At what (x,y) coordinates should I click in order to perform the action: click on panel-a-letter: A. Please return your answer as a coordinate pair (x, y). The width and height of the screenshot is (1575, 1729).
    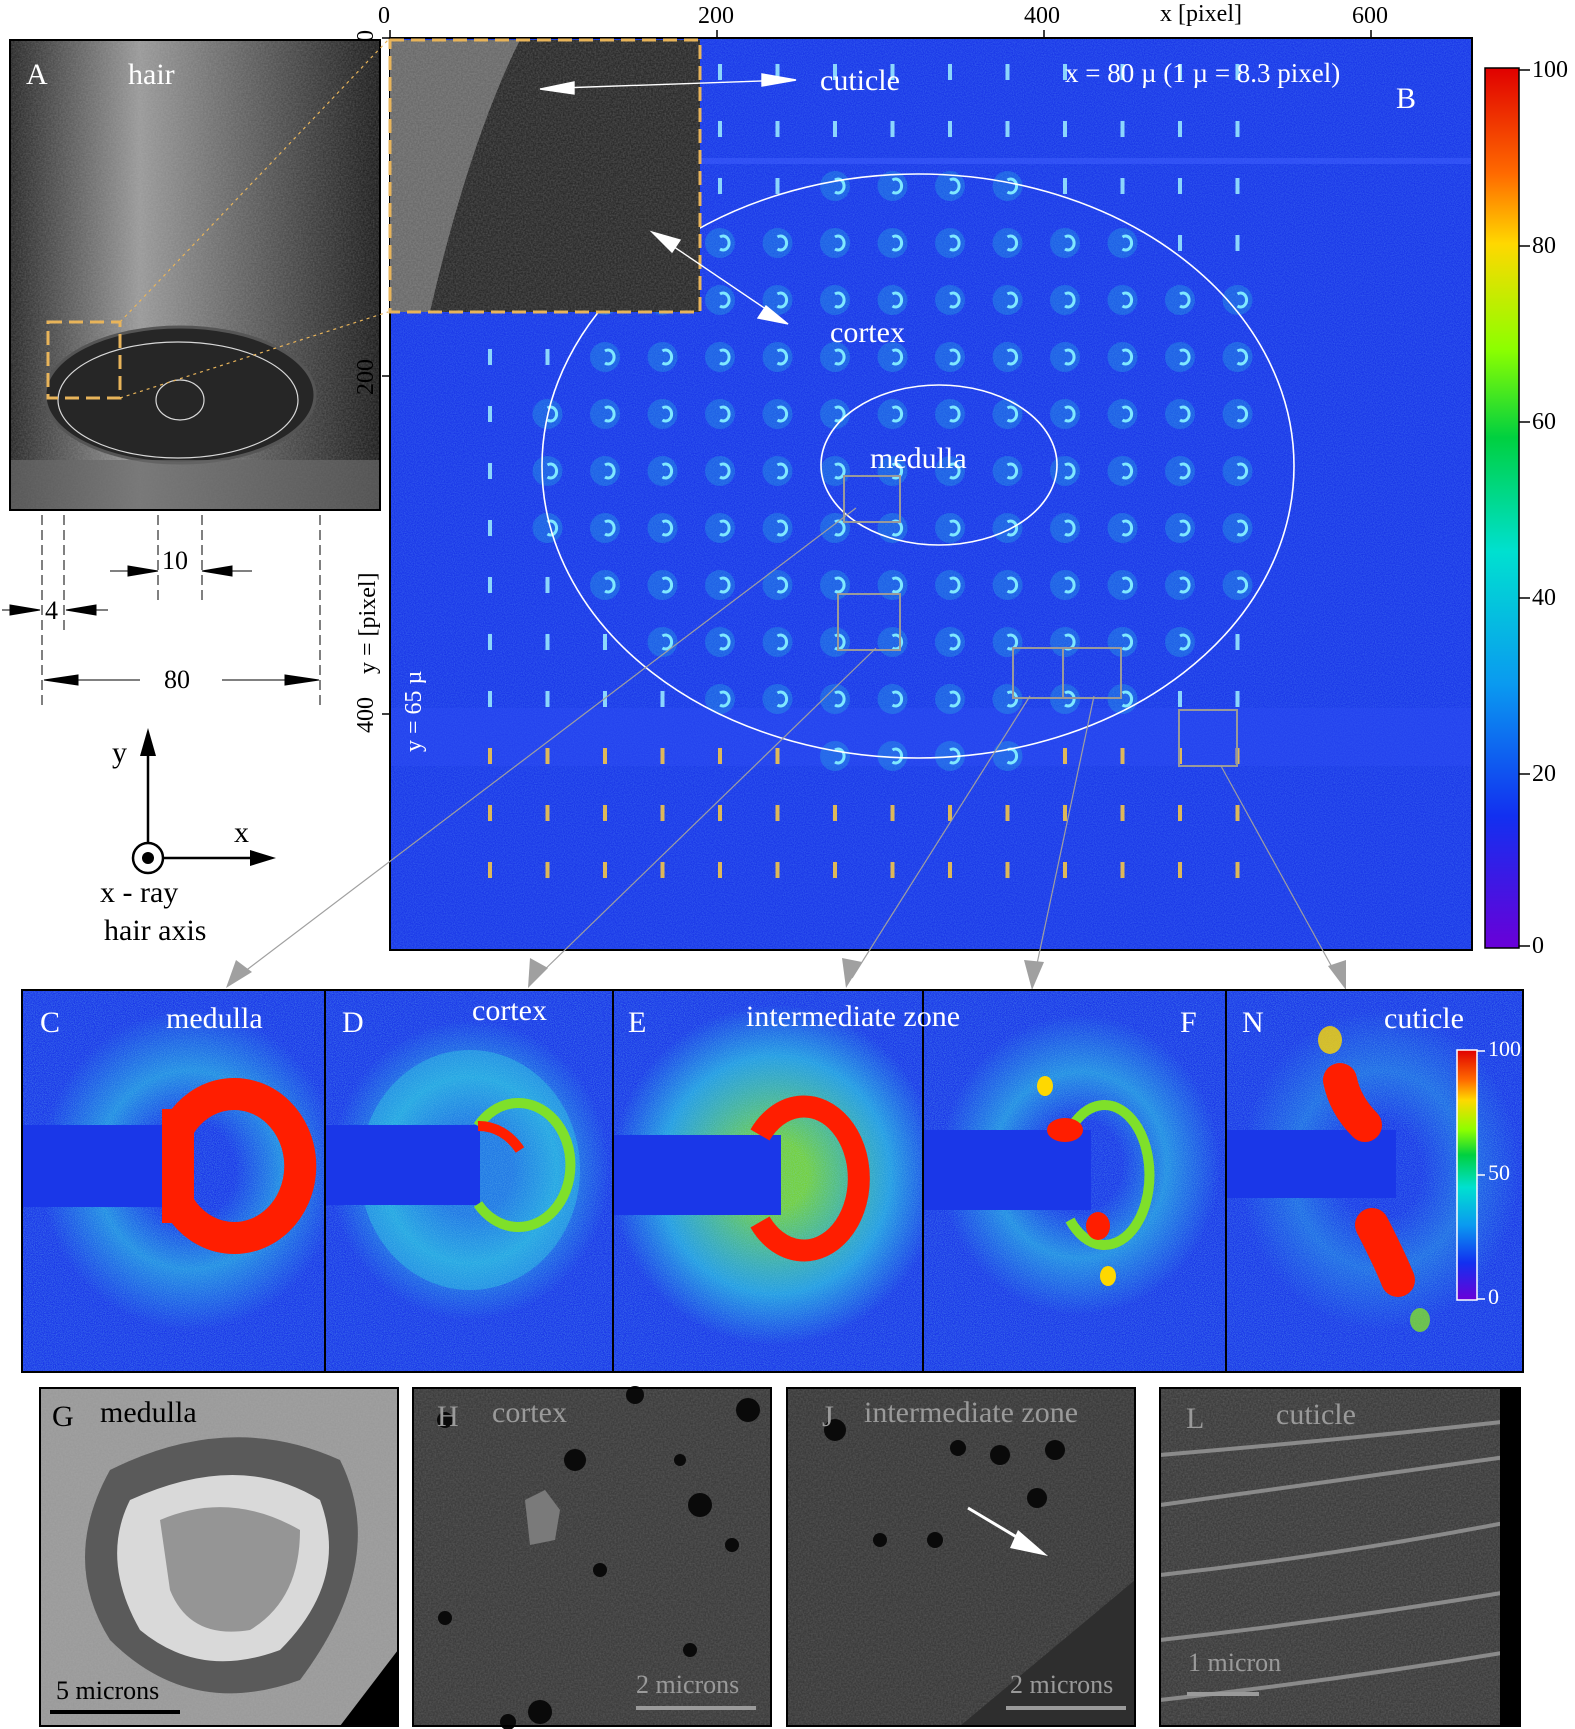
    Looking at the image, I should click on (37, 74).